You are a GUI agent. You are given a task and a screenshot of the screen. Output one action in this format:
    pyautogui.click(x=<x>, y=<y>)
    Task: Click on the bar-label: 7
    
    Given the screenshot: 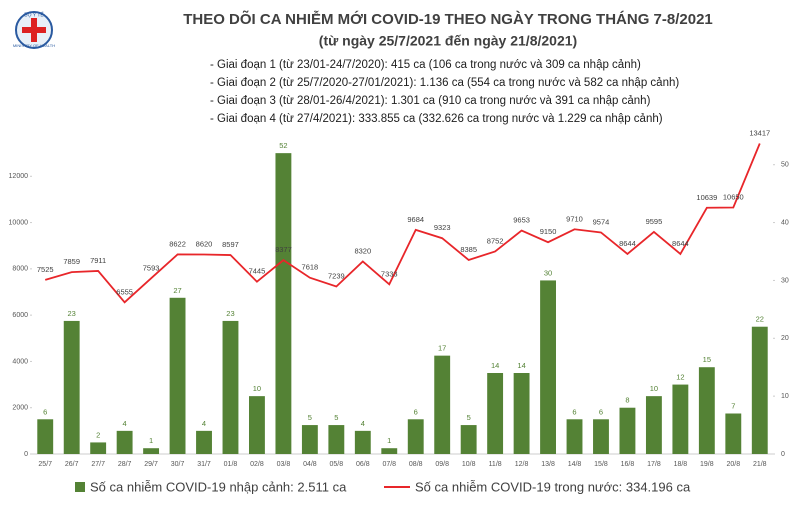 What is the action you would take?
    pyautogui.click(x=733, y=405)
    